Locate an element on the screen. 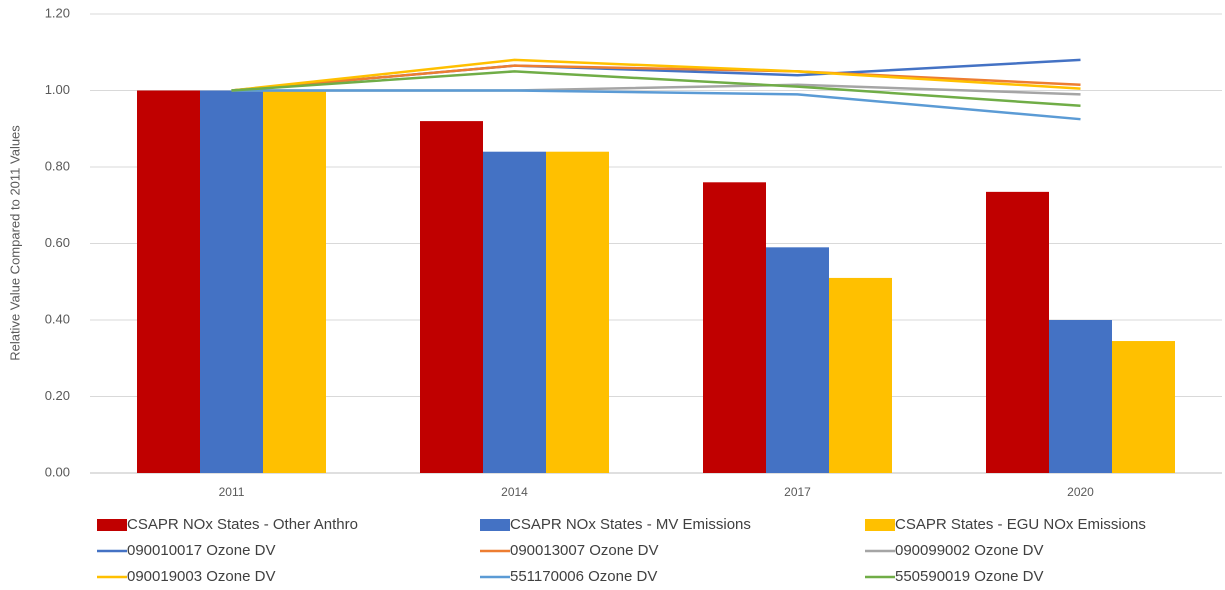 Image resolution: width=1225 pixels, height=590 pixels. legend-label: CSAPR States - EGU NOx Emissions is located at coordinates (1020, 524).